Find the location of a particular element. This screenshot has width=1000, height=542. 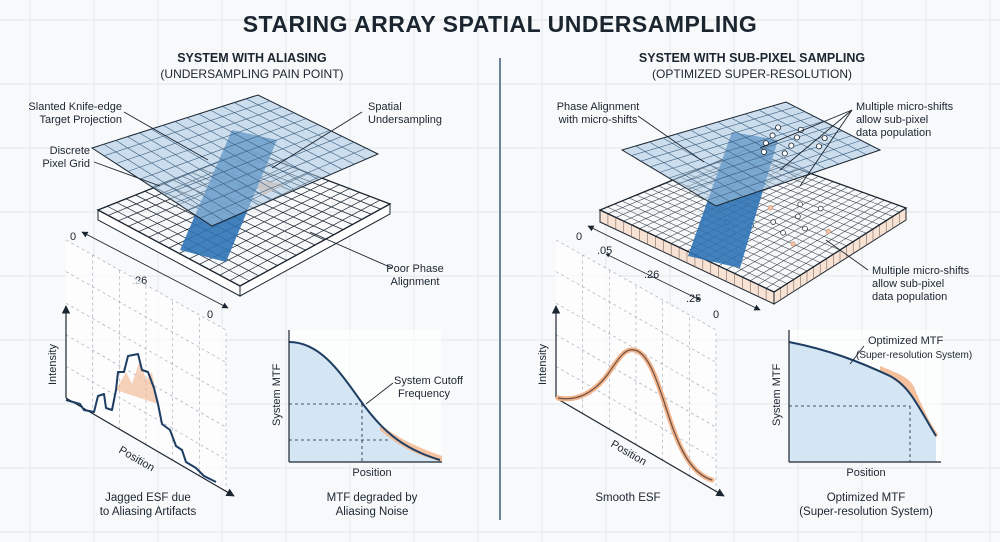

label-knife-edge-1: Slanted Knife-edge is located at coordinates (75, 107).